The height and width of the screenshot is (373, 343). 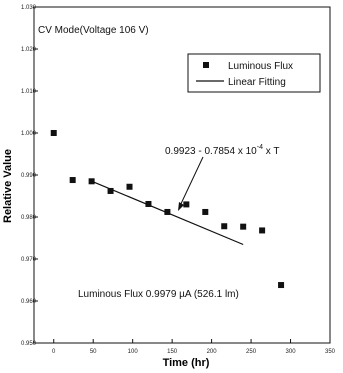 I want to click on flux-annotation: Luminous Flux 0.9979 µA (526.1 lm), so click(x=158, y=294).